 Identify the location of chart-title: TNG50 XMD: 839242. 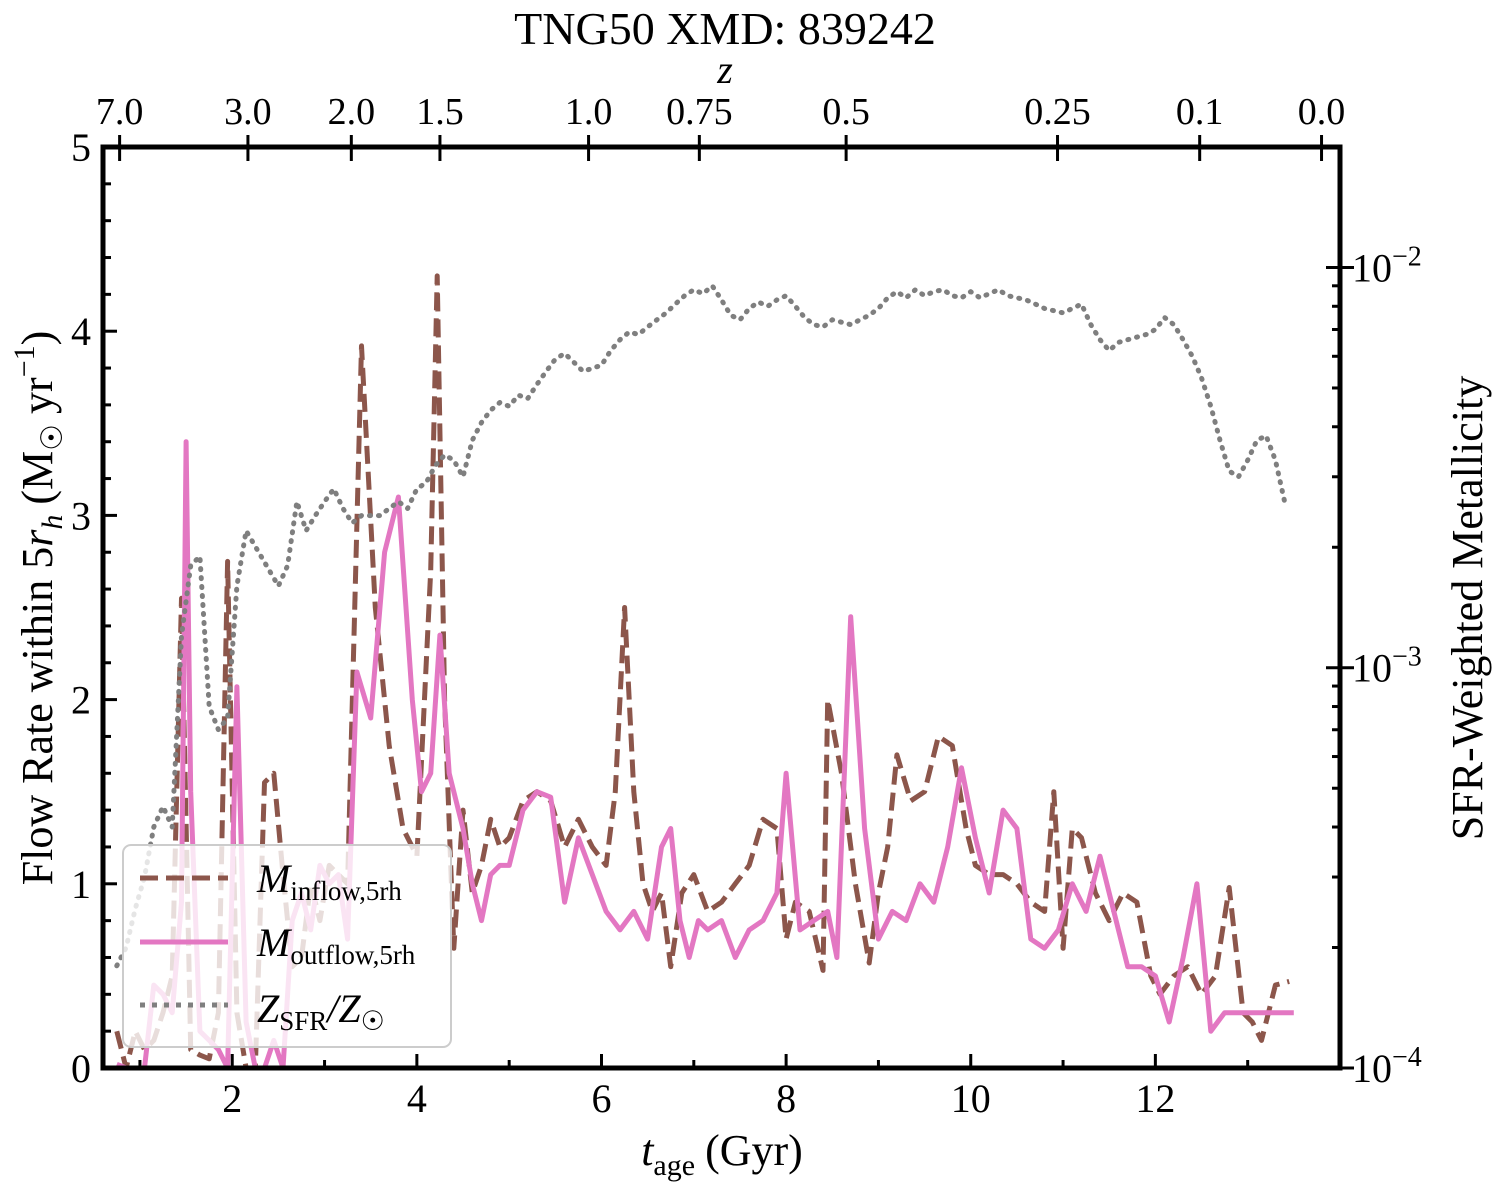
(725, 28).